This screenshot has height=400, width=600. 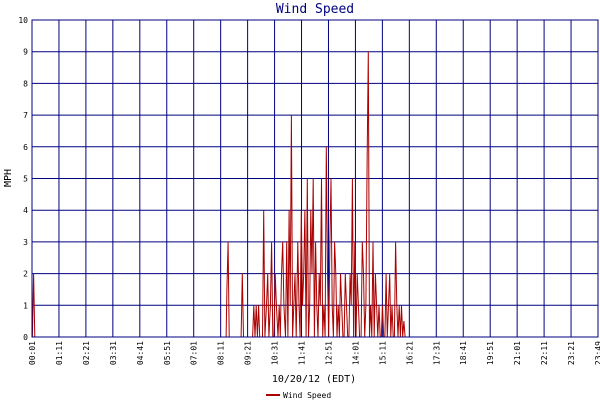 What do you see at coordinates (328, 353) in the screenshot?
I see `x-tick-label: 12:51` at bounding box center [328, 353].